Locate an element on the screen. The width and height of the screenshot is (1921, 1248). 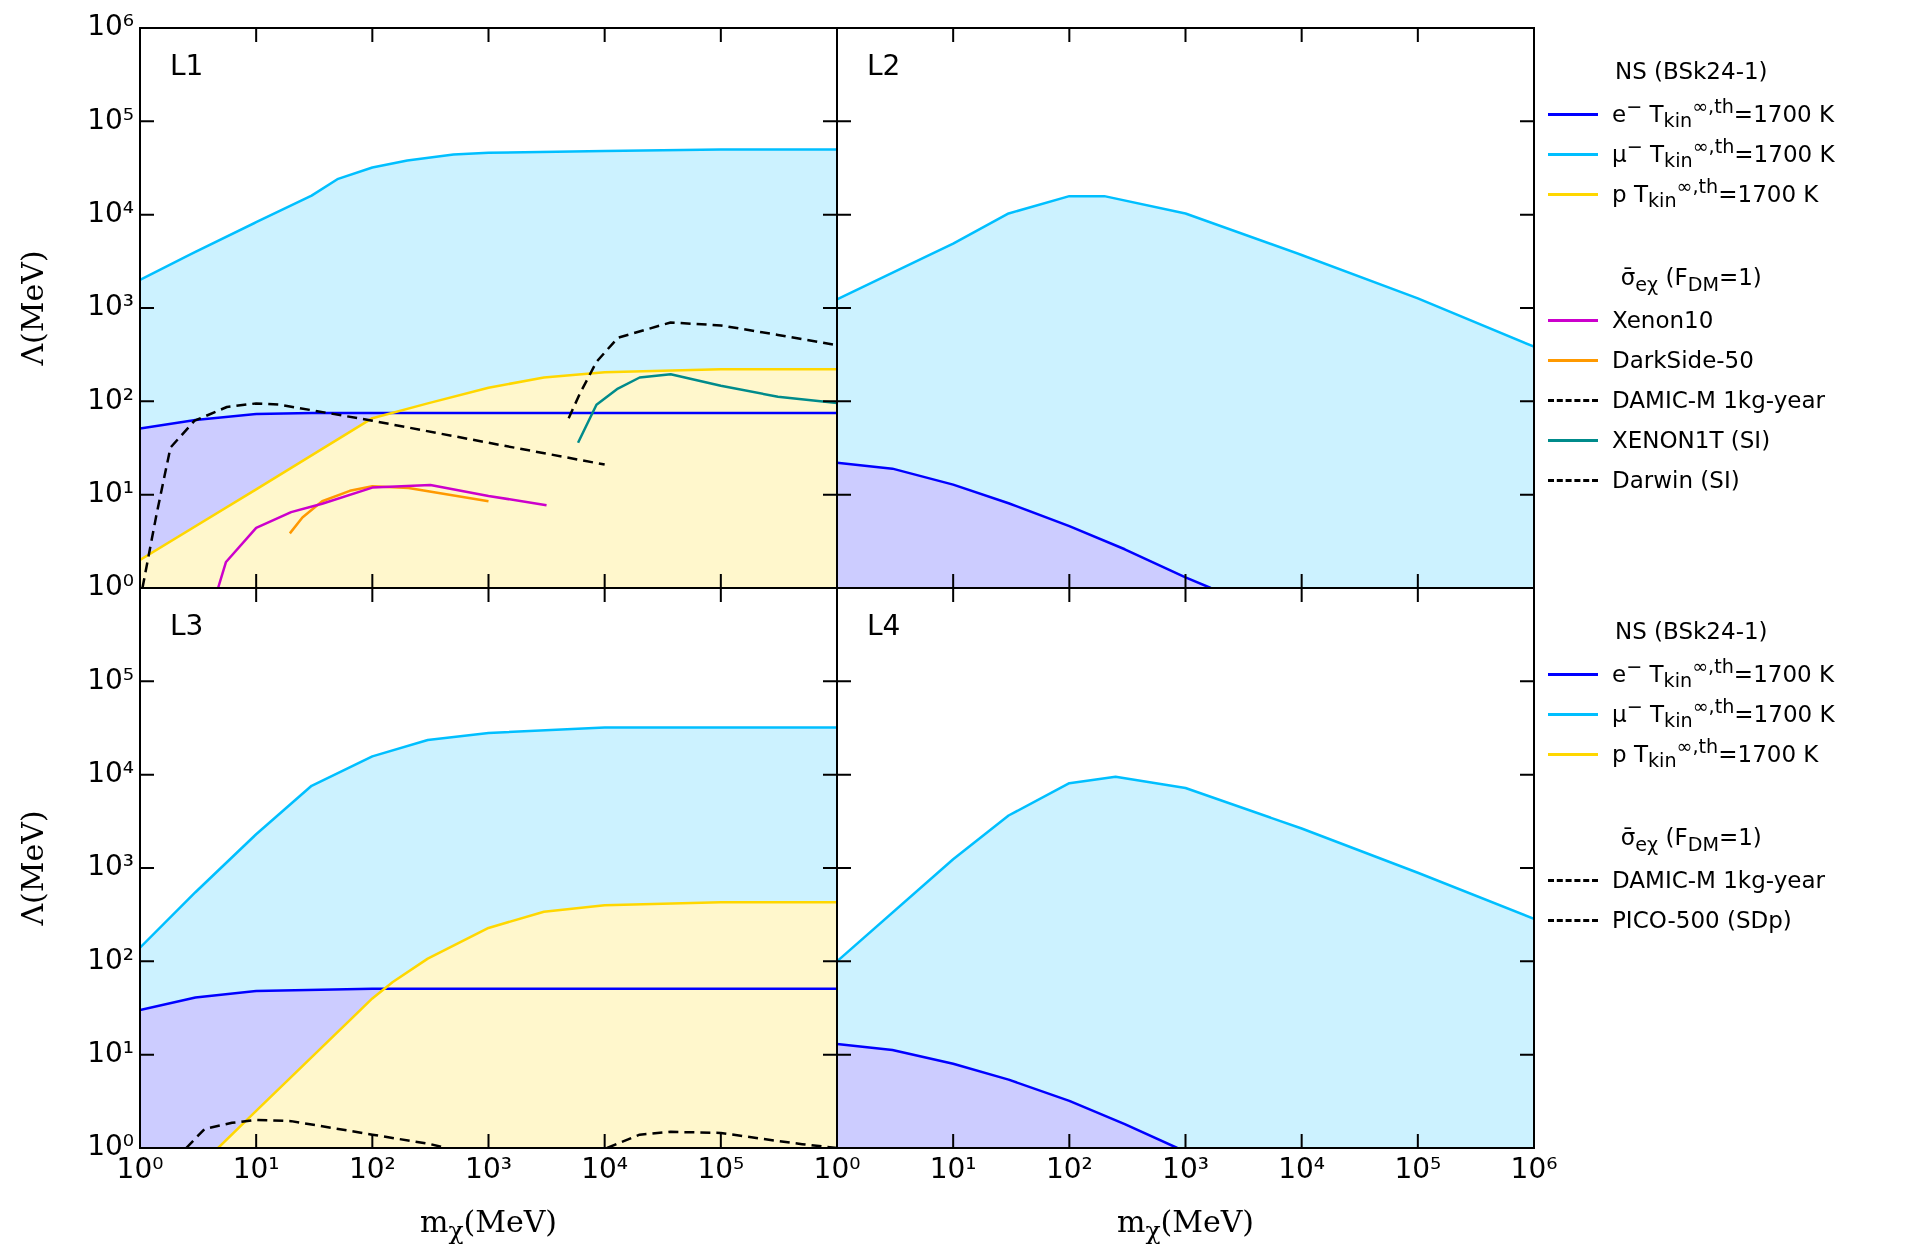
x-tick-label: 10⁰ is located at coordinates (837, 1169).